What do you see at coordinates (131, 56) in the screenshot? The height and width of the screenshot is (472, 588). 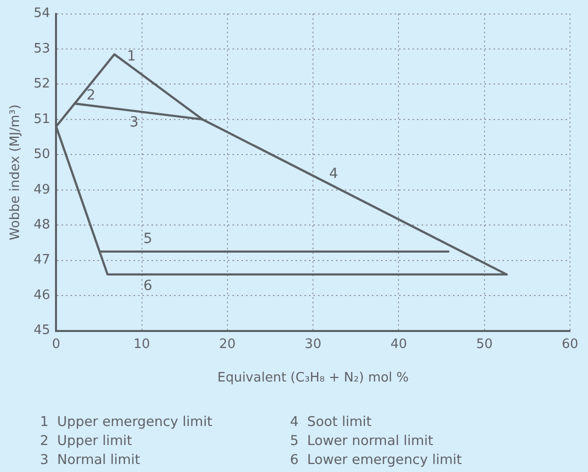 I see `annotation: 1` at bounding box center [131, 56].